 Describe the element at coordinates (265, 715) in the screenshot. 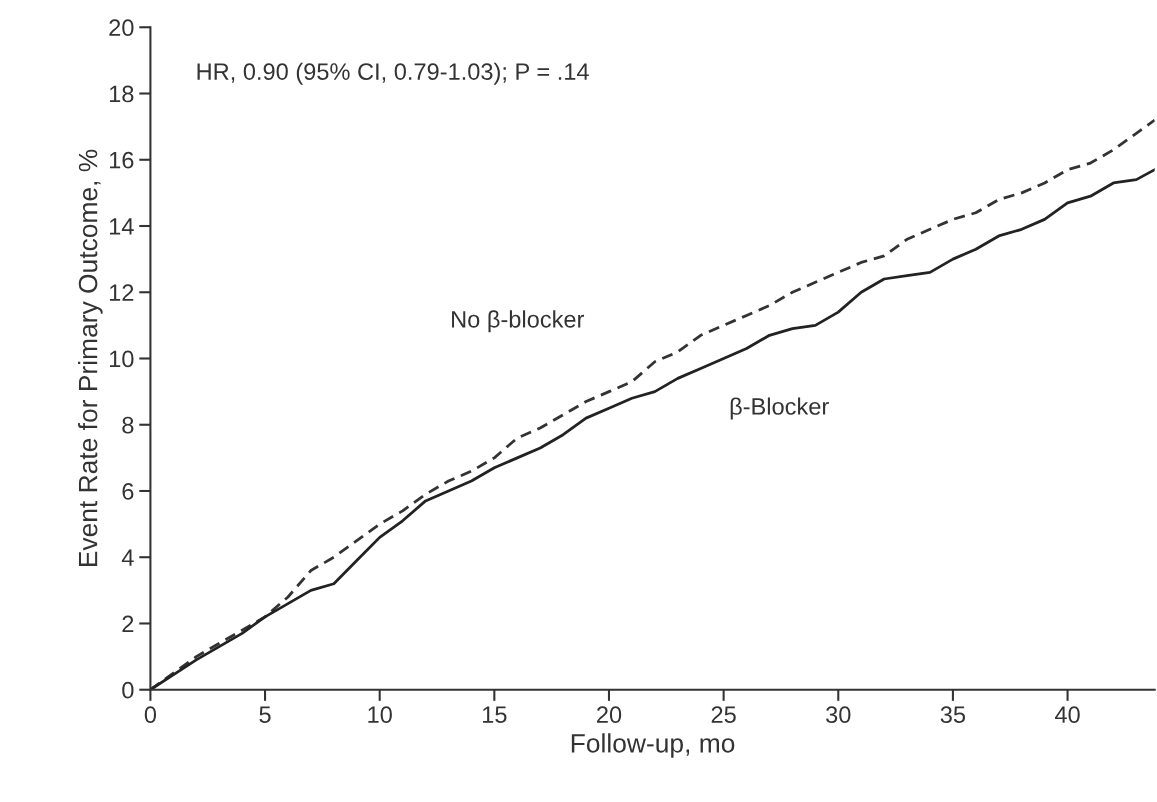

I see `x-tick-label: 5` at that location.